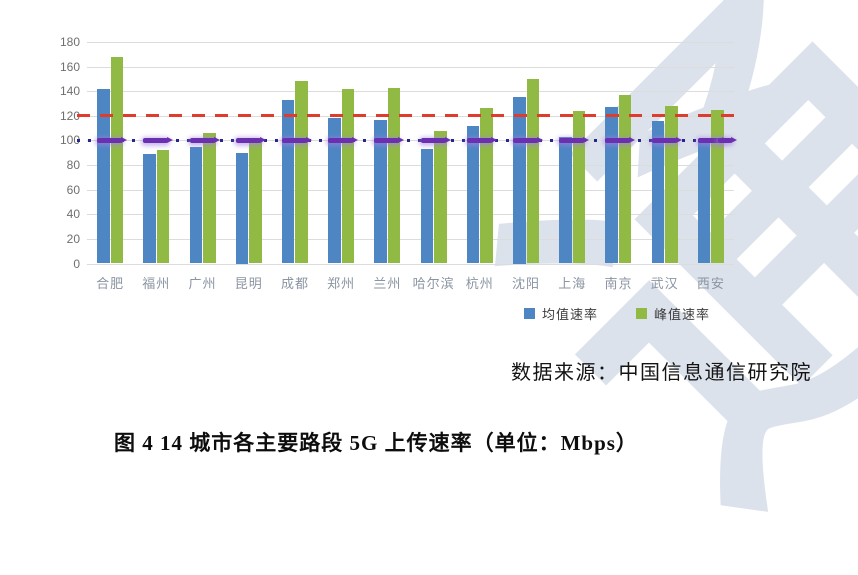  Describe the element at coordinates (110, 283) in the screenshot. I see `x-axis-label-合肥: 合肥` at that location.